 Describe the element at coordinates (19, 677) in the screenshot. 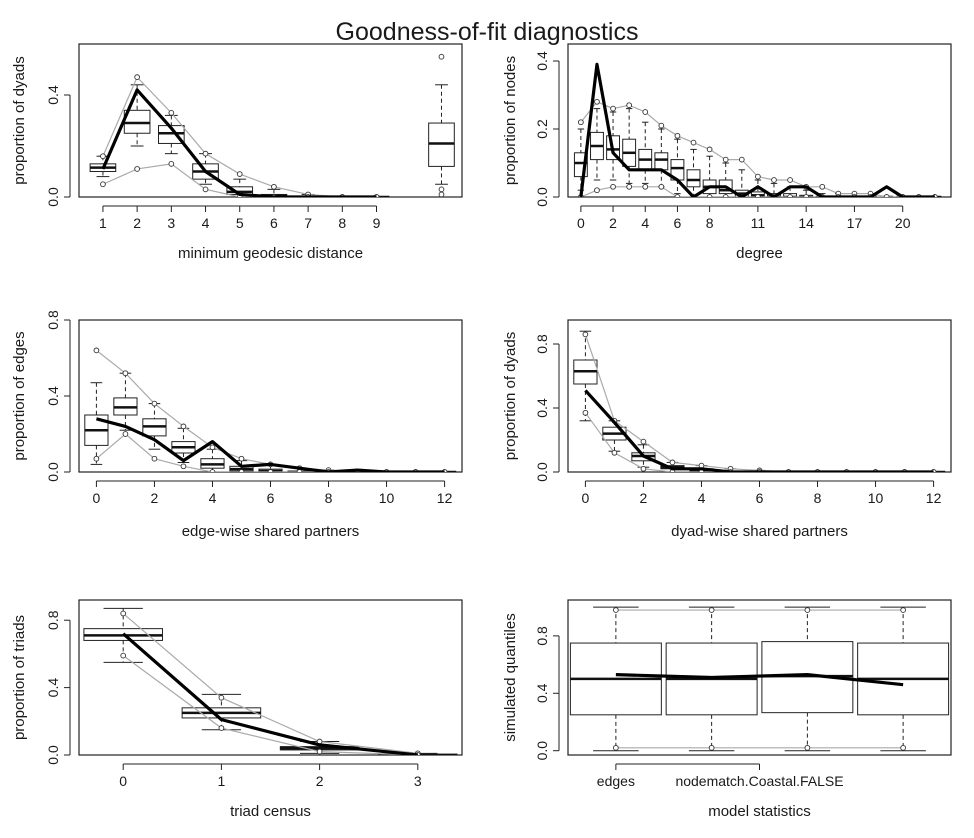

I see `y-axis-label: proportion of triads` at that location.